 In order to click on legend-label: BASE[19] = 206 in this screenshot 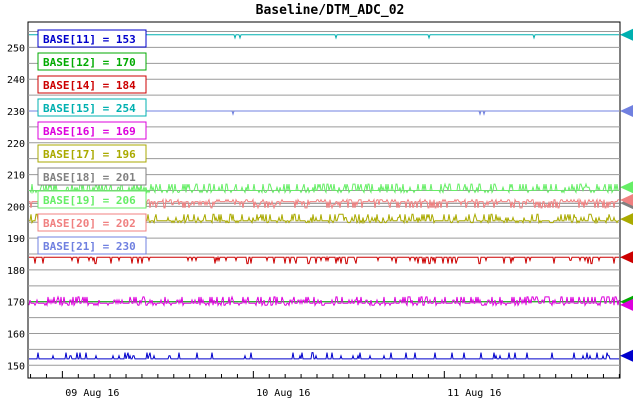, I will do `click(89, 200)`.